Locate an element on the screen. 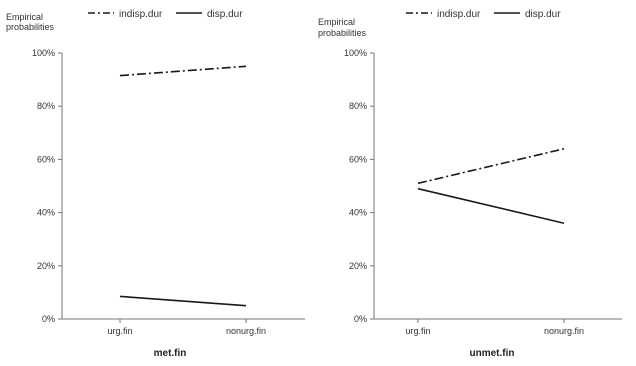 This screenshot has height=366, width=636. panel-title: met.fin is located at coordinates (170, 353).